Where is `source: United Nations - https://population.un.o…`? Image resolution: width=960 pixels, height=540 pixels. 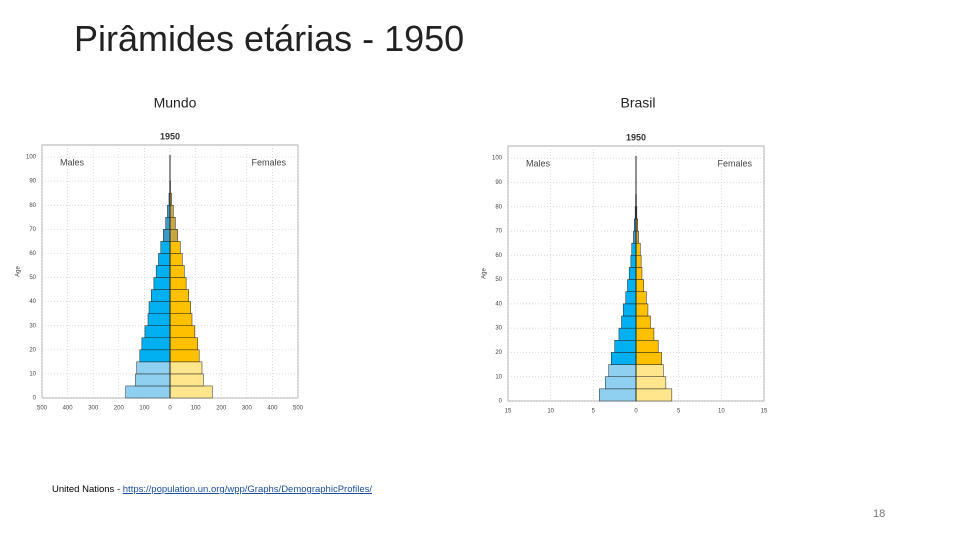 source: United Nations - https://population.un.o… is located at coordinates (212, 489).